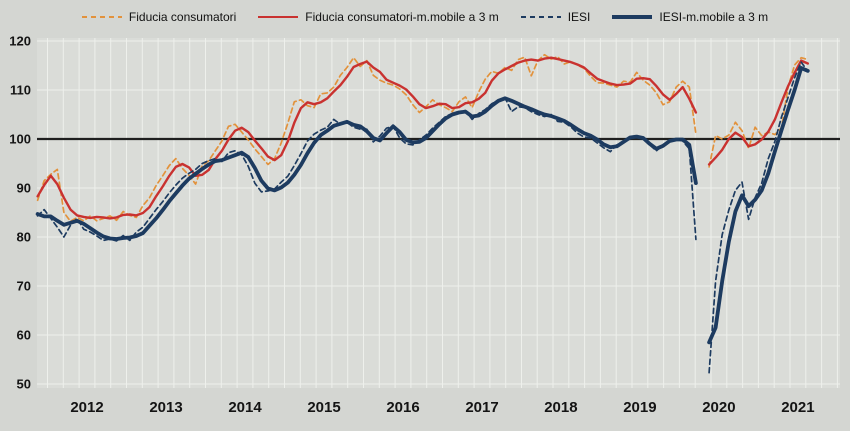 Image resolution: width=850 pixels, height=431 pixels. What do you see at coordinates (24, 237) in the screenshot?
I see `y-tick-label: 80` at bounding box center [24, 237].